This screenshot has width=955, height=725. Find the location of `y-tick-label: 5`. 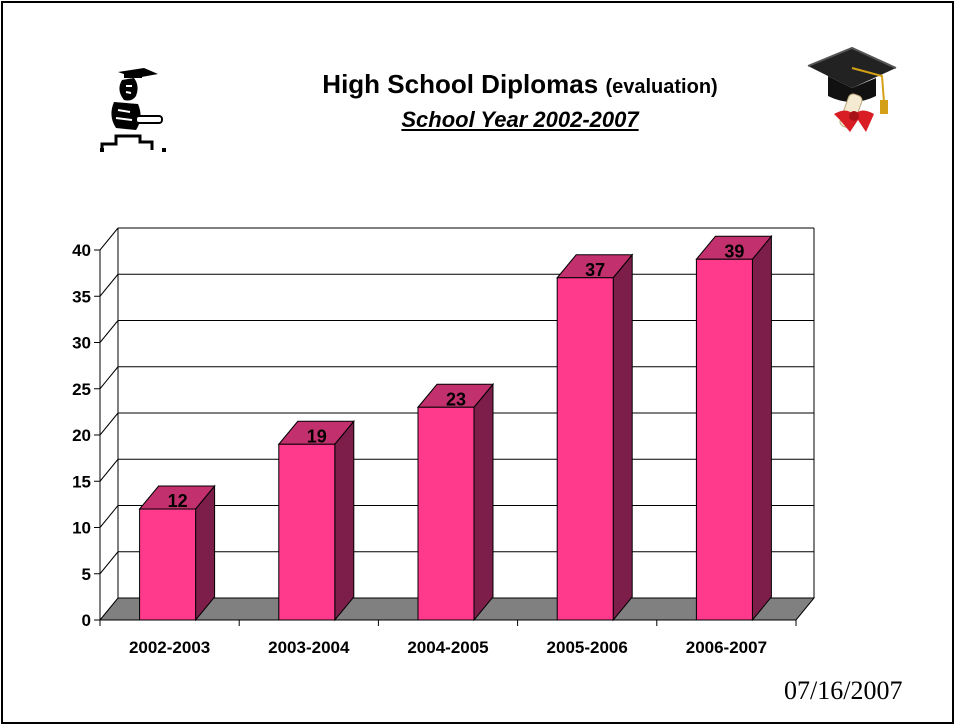

y-tick-label: 5 is located at coordinates (86, 574).